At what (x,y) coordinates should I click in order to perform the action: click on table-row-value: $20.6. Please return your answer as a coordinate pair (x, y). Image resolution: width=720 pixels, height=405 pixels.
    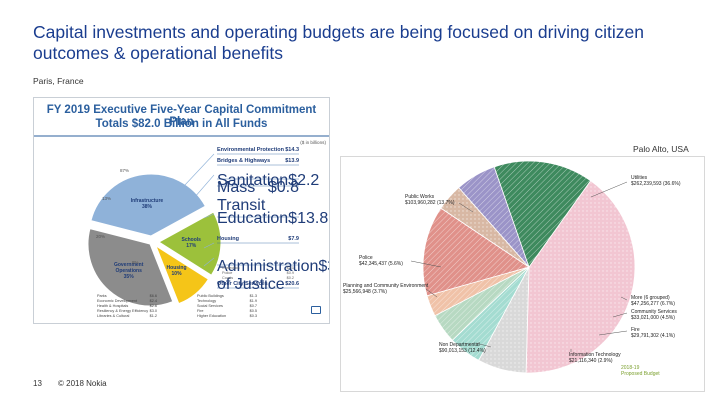
    Looking at the image, I should click on (292, 284).